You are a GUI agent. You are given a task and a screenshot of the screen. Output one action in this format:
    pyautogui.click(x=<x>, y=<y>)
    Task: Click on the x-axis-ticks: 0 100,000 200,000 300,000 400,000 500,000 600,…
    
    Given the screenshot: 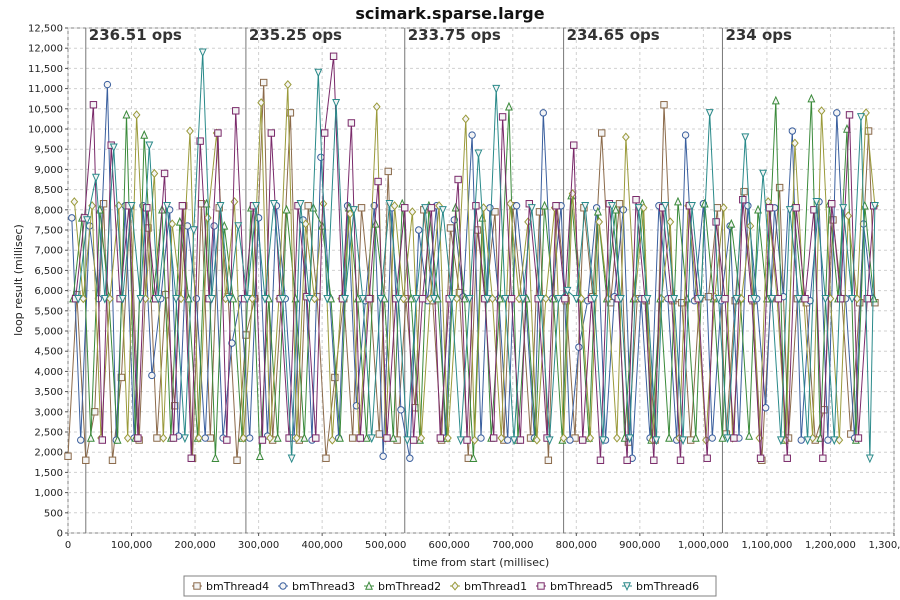 What is the action you would take?
    pyautogui.click(x=482, y=542)
    